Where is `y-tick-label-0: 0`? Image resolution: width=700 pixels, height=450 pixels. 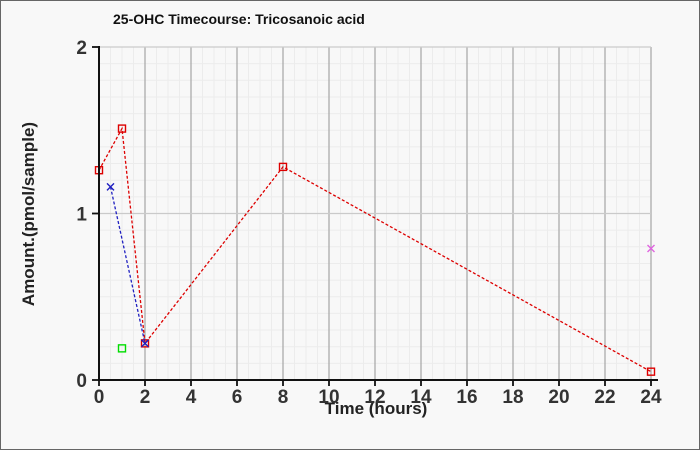 y-tick-label-0: 0 is located at coordinates (81, 381).